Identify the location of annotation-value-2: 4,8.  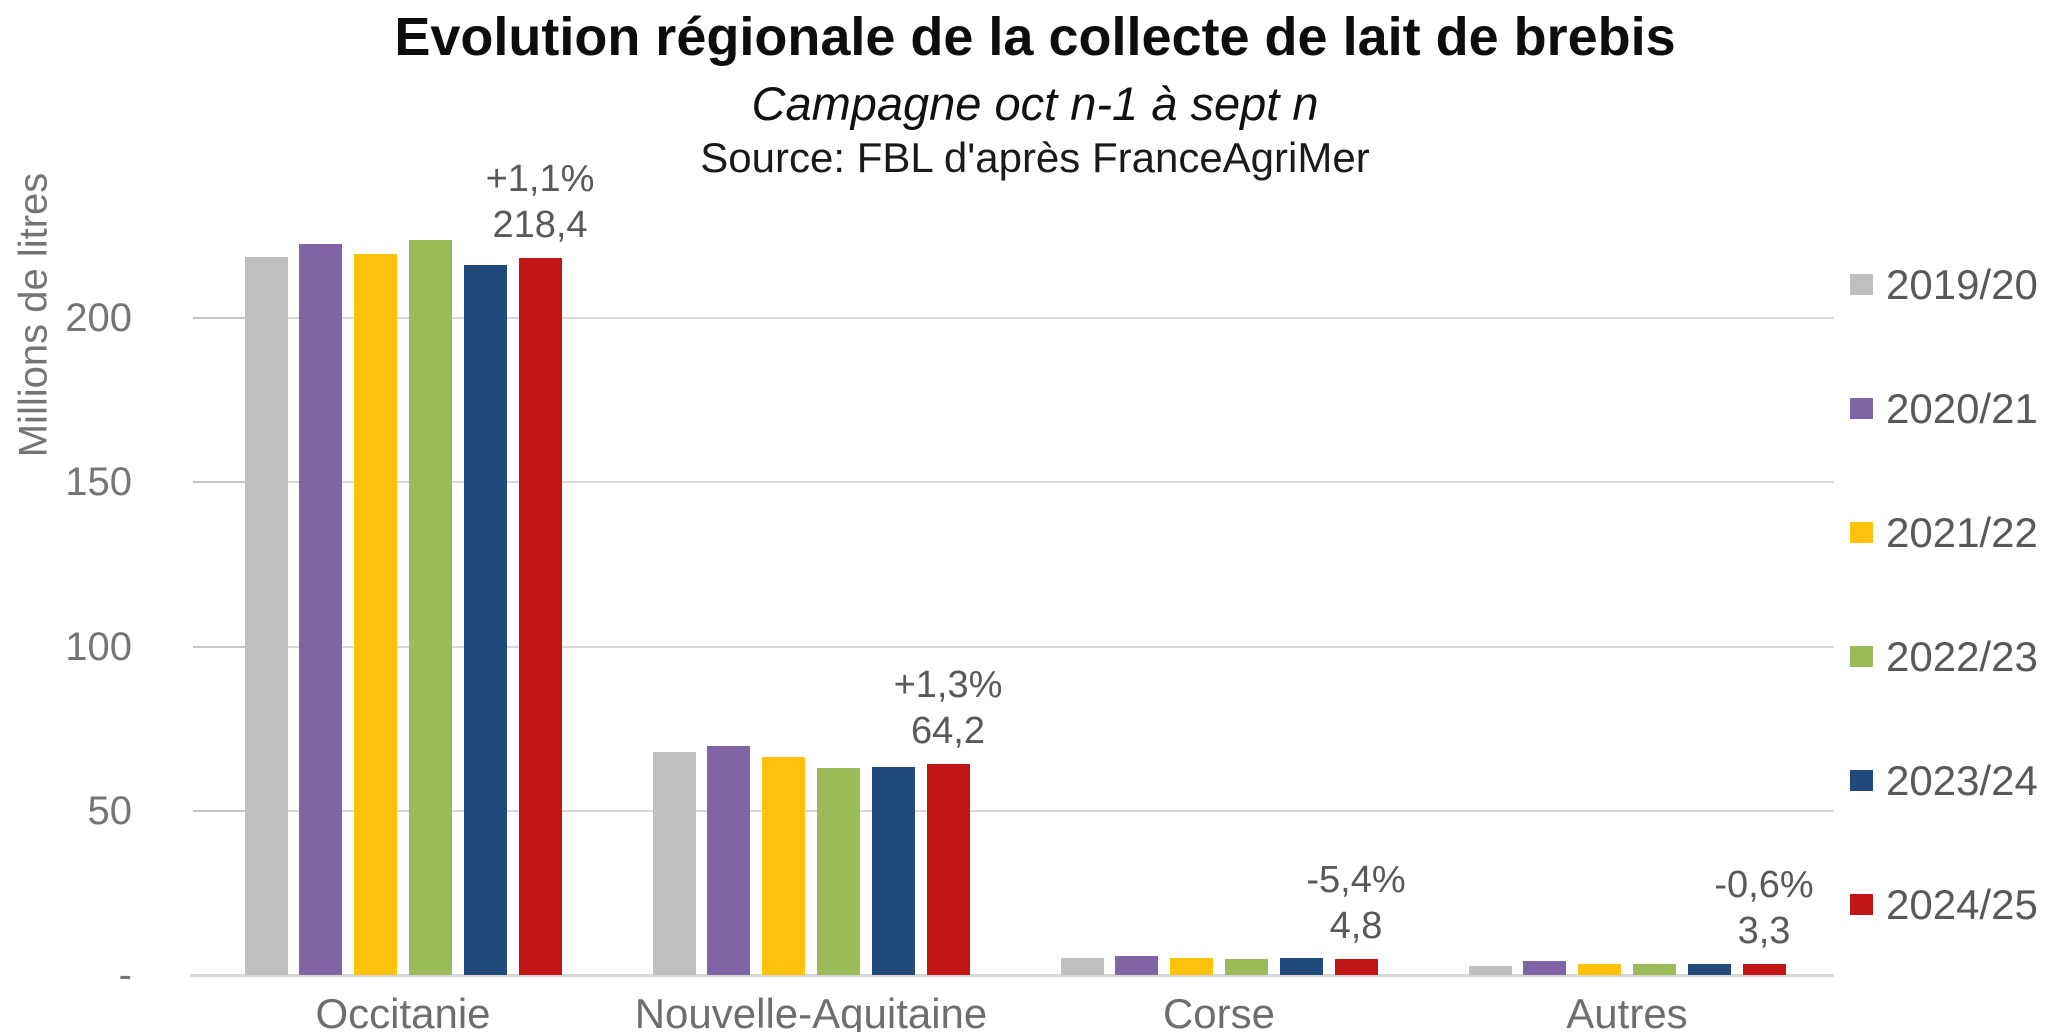
(1356, 926).